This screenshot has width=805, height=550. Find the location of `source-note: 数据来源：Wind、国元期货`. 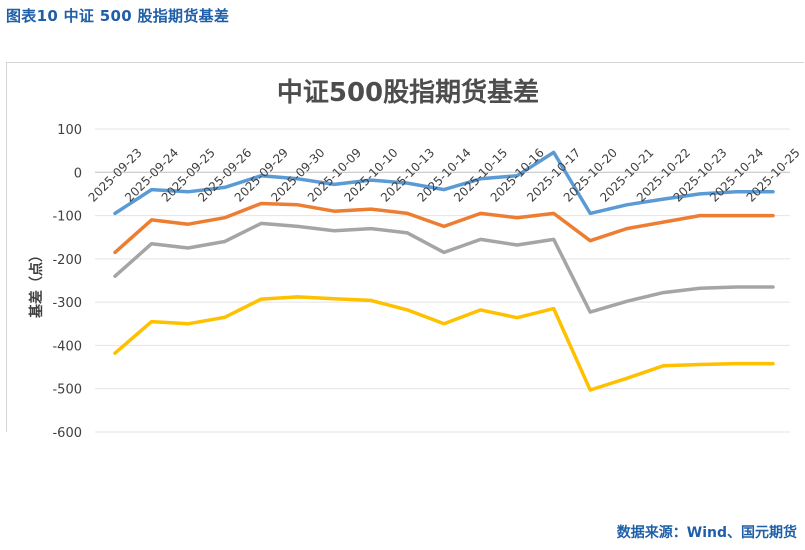

source-note: 数据来源：Wind、国元期货 is located at coordinates (706, 533).